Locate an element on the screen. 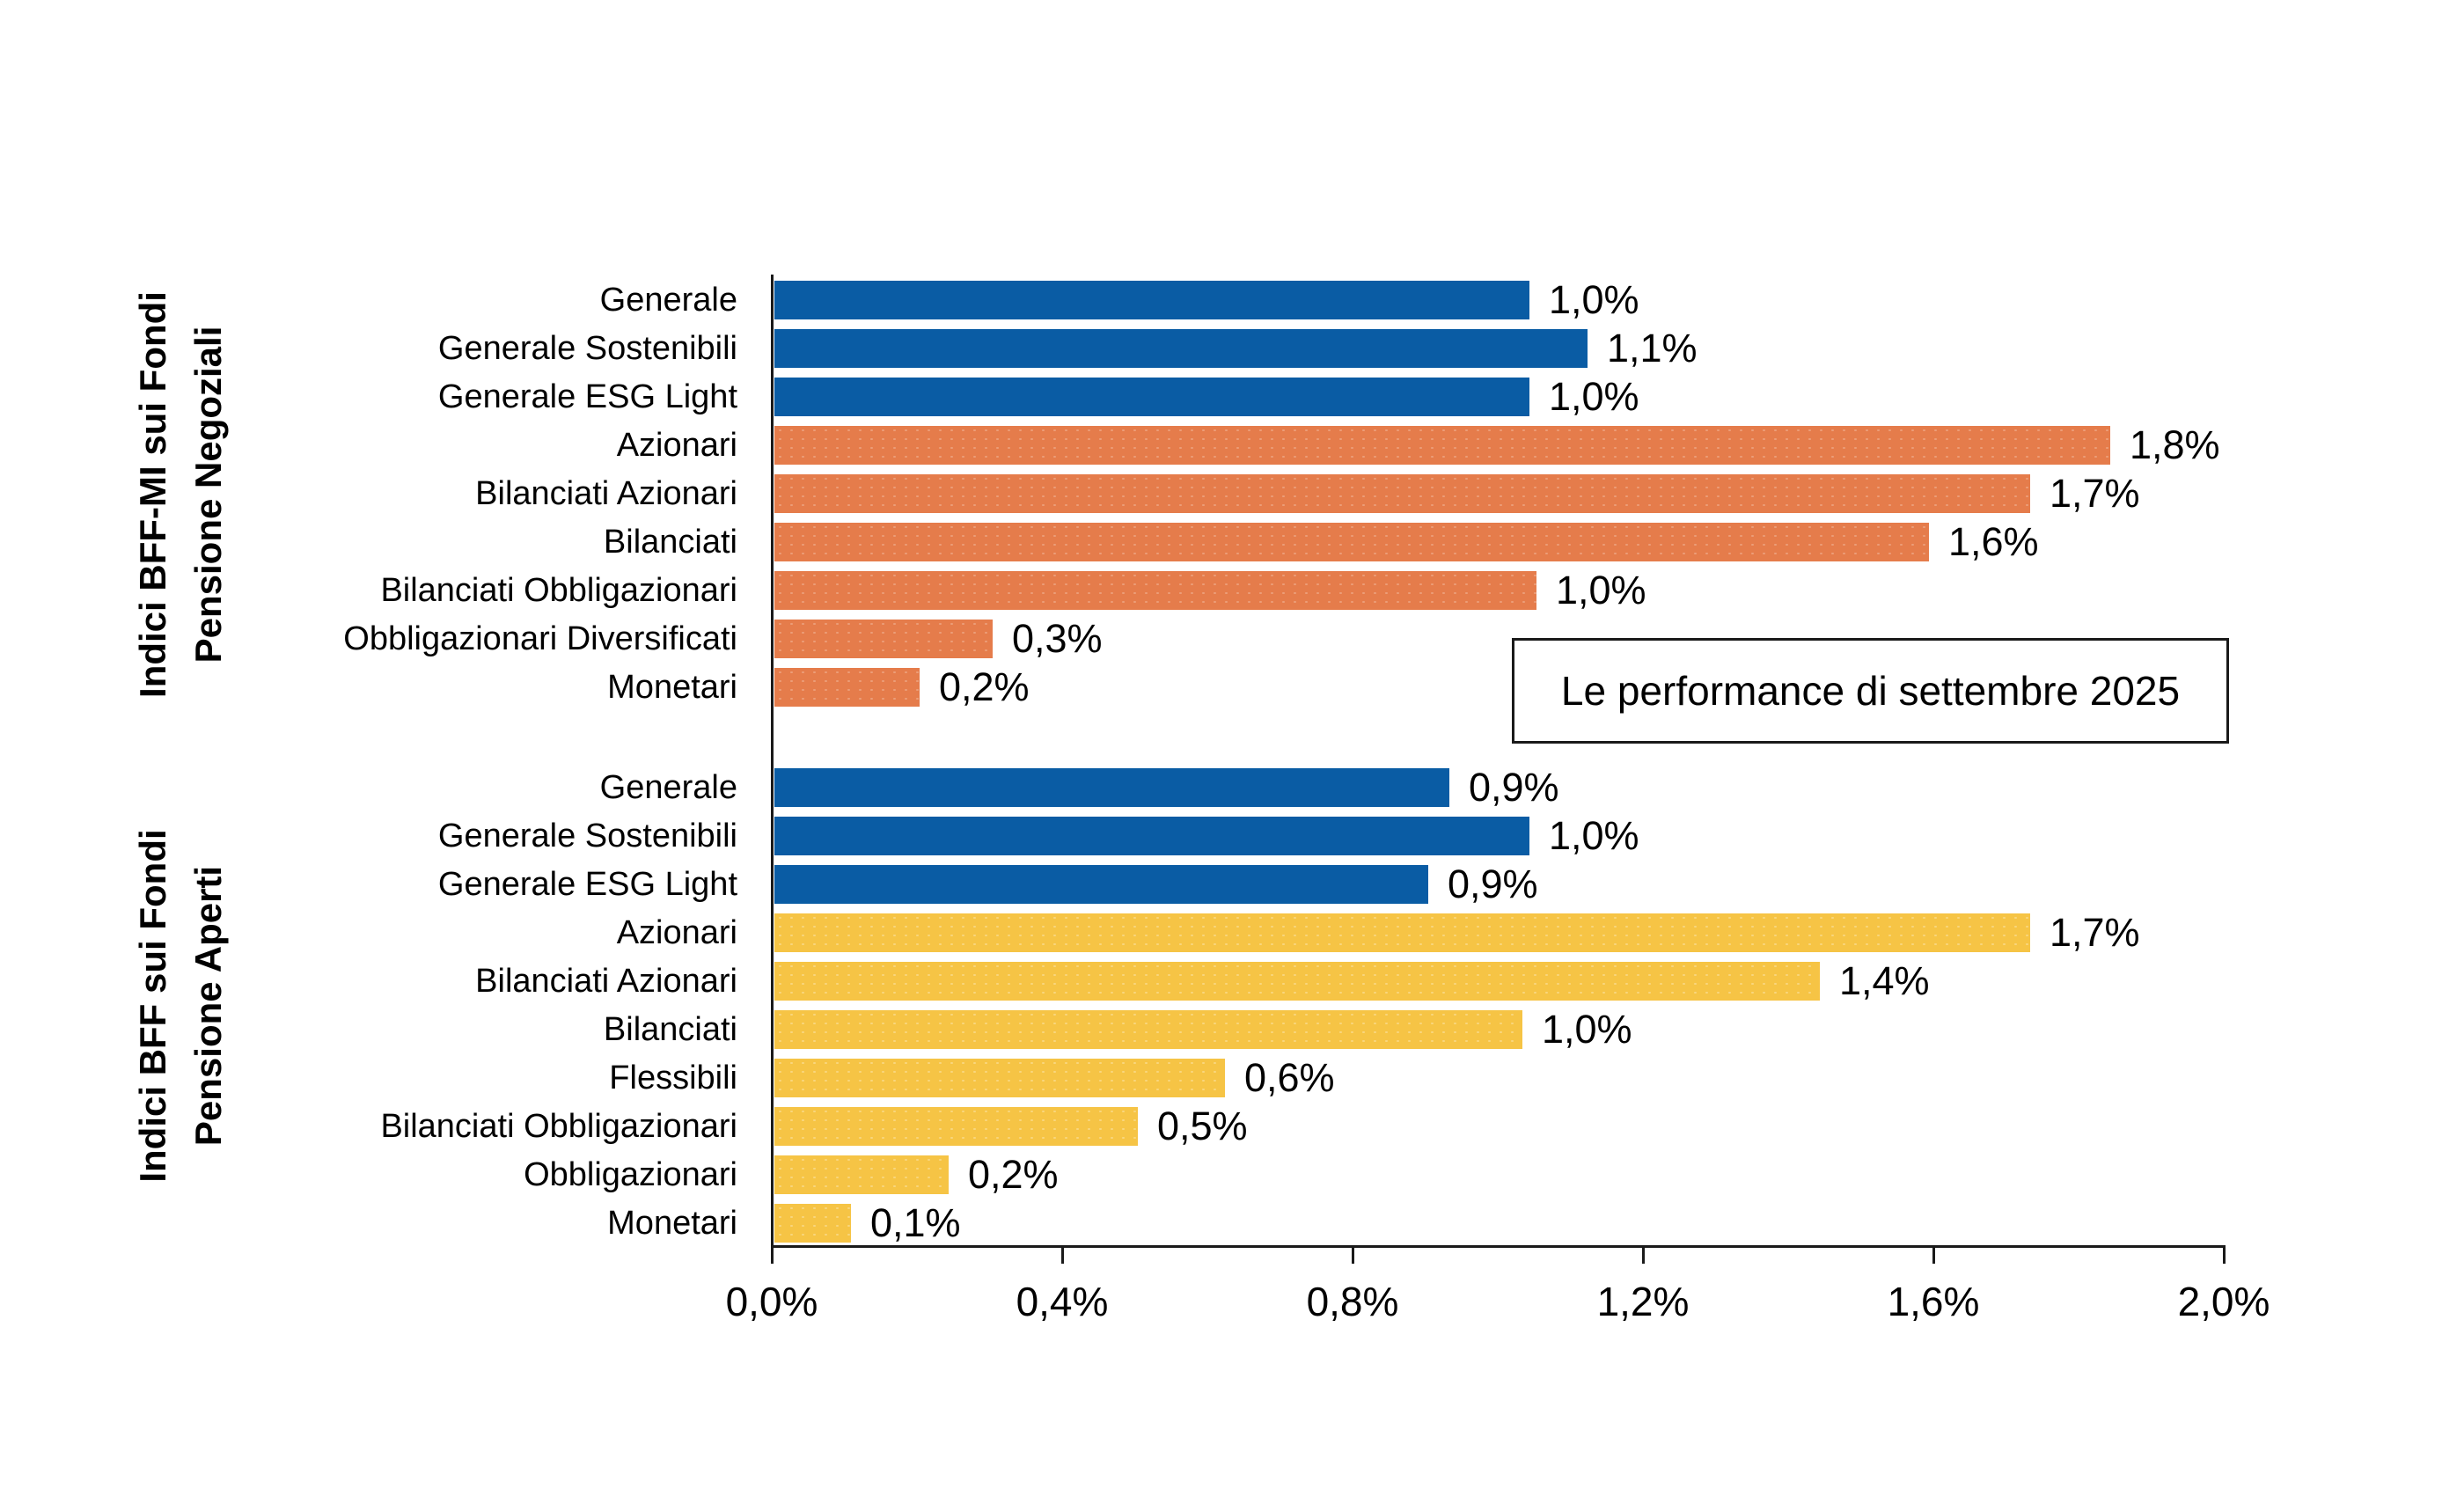 Image resolution: width=2464 pixels, height=1496 pixels. value-label: 1,8% is located at coordinates (2175, 445).